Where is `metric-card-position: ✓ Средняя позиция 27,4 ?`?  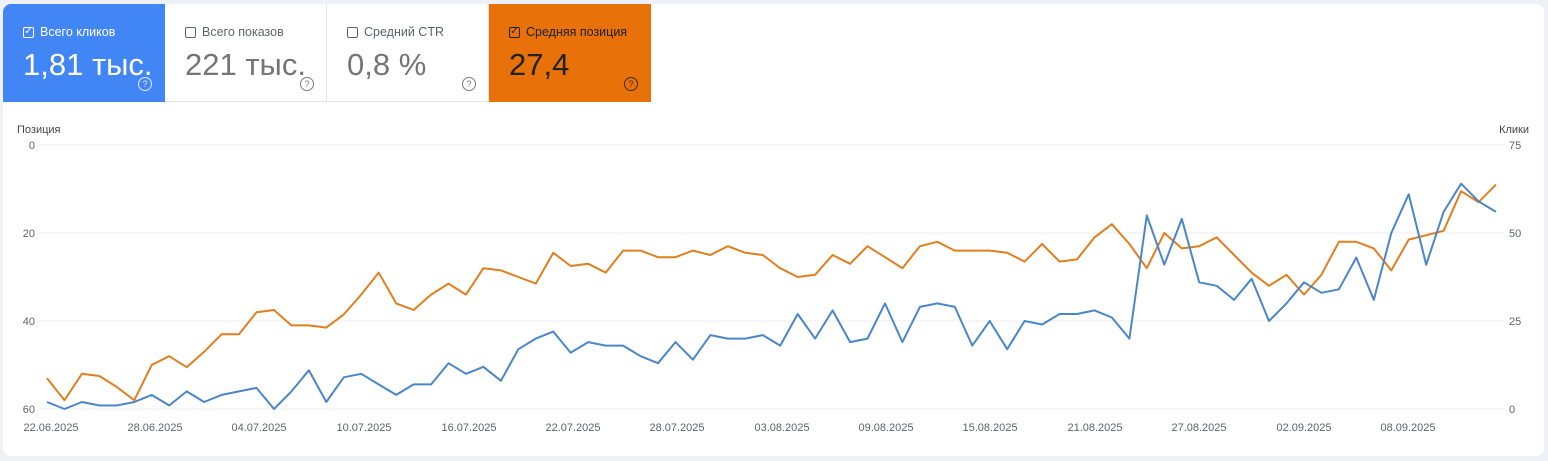 metric-card-position: ✓ Средняя позиция 27,4 ? is located at coordinates (570, 53).